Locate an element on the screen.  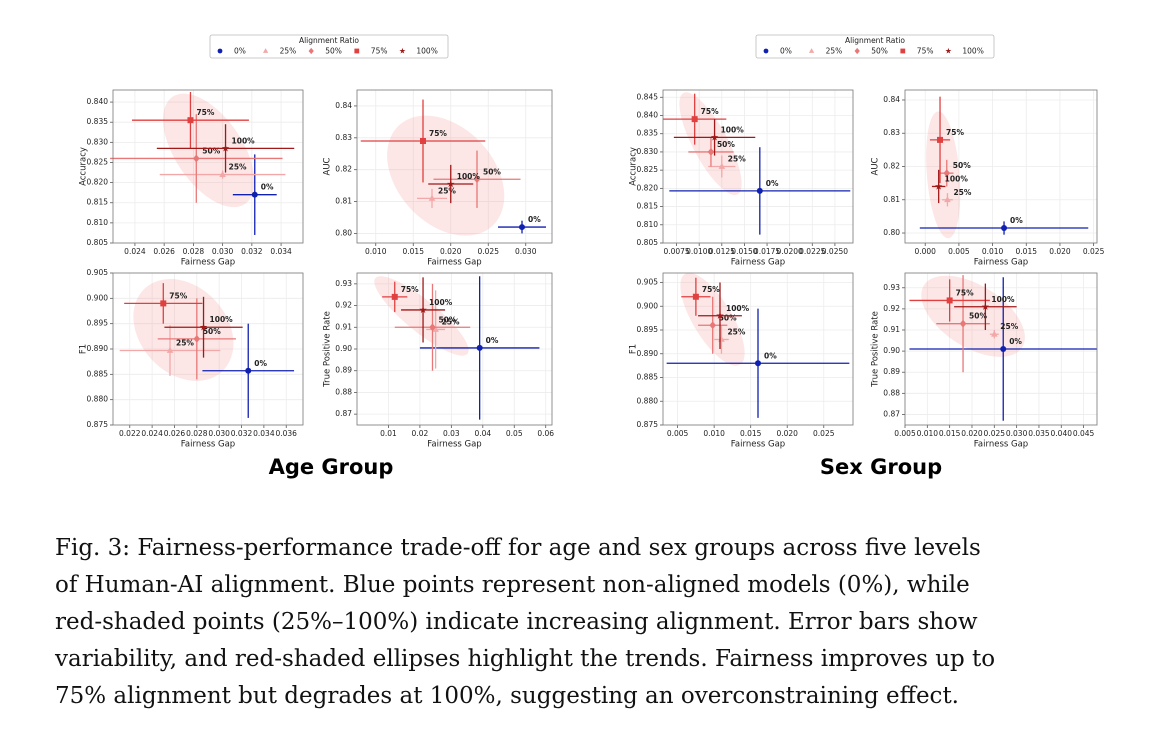
y-tick-label: 0.880 is located at coordinates (648, 400).